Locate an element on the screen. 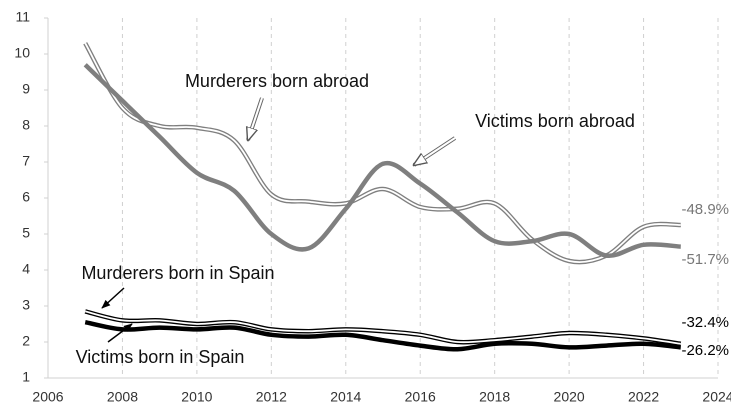  y-tick-label: 9 is located at coordinates (26, 89).